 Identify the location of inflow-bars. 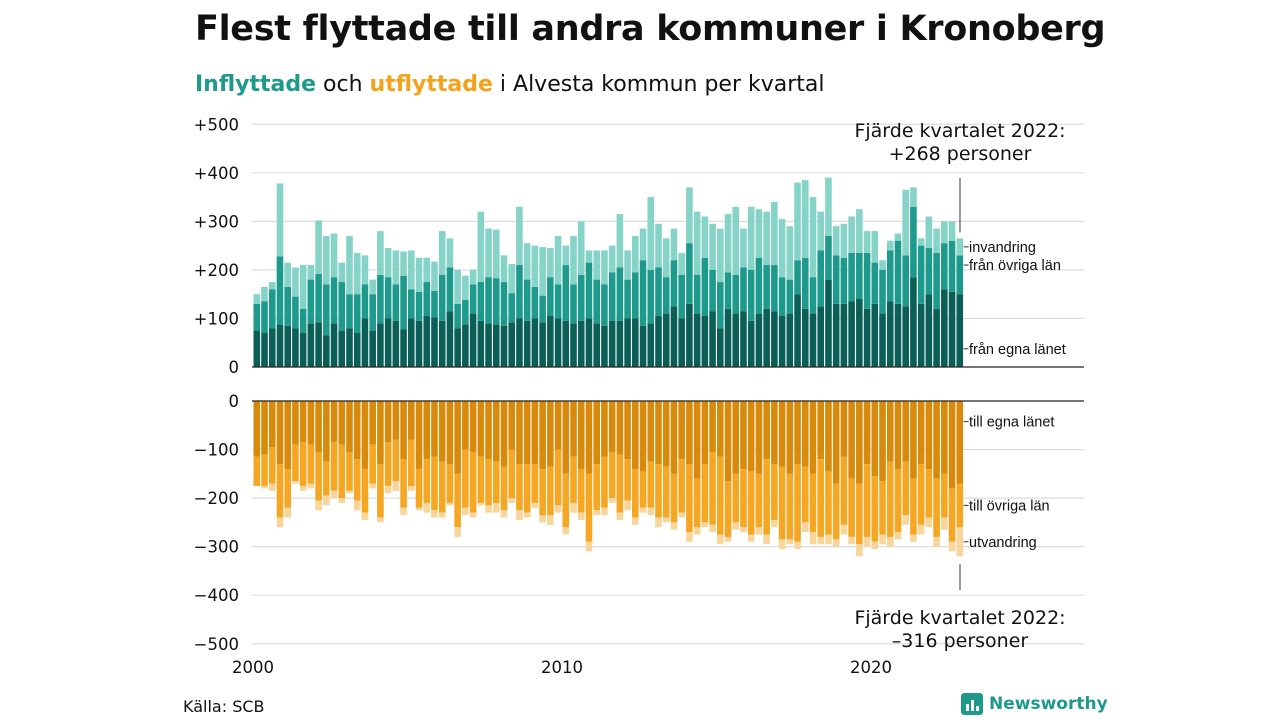
(608, 272).